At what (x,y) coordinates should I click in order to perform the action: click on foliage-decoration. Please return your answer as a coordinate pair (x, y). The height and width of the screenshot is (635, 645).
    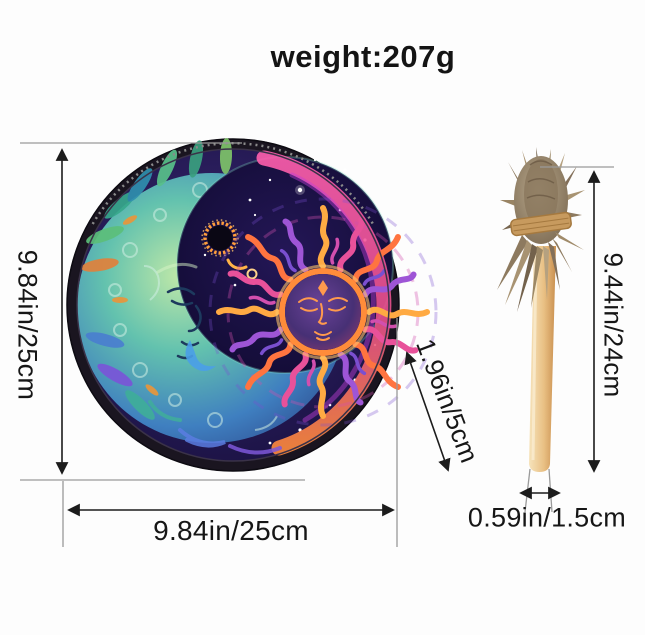
    Looking at the image, I should click on (157, 279).